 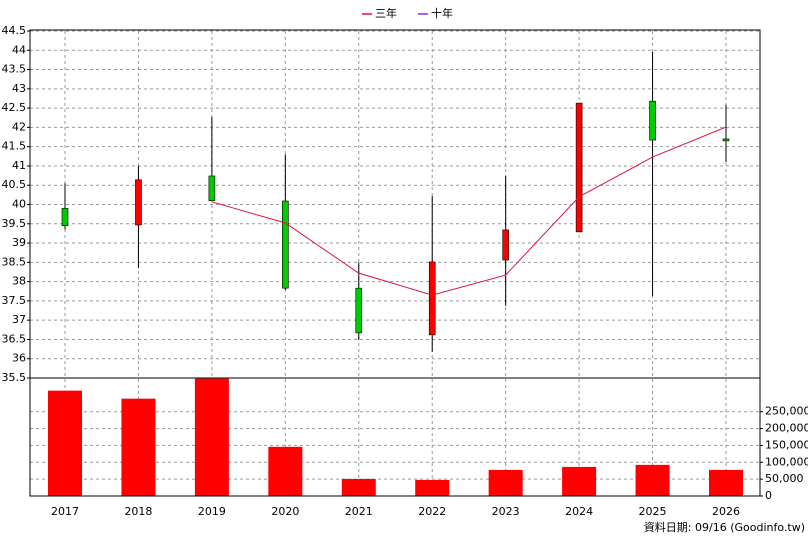 I want to click on x-tick-label: 2018, so click(x=138, y=511).